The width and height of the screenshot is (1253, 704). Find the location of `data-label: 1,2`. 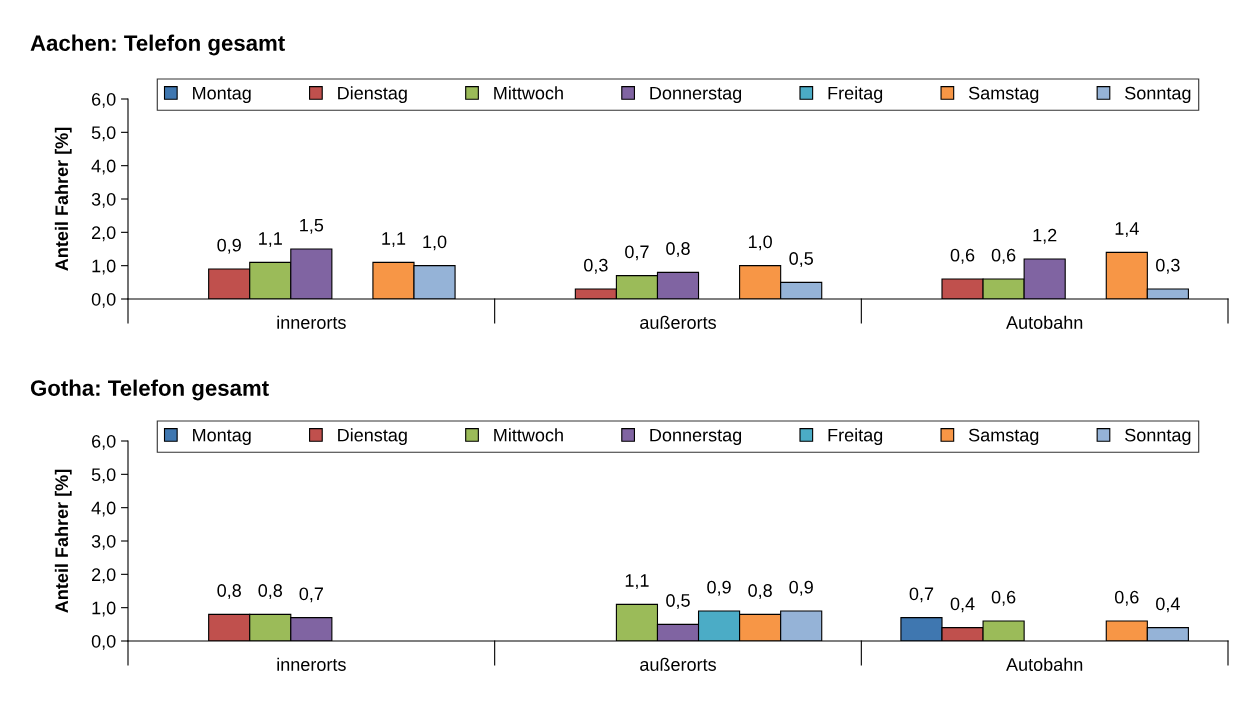

data-label: 1,2 is located at coordinates (1045, 236).